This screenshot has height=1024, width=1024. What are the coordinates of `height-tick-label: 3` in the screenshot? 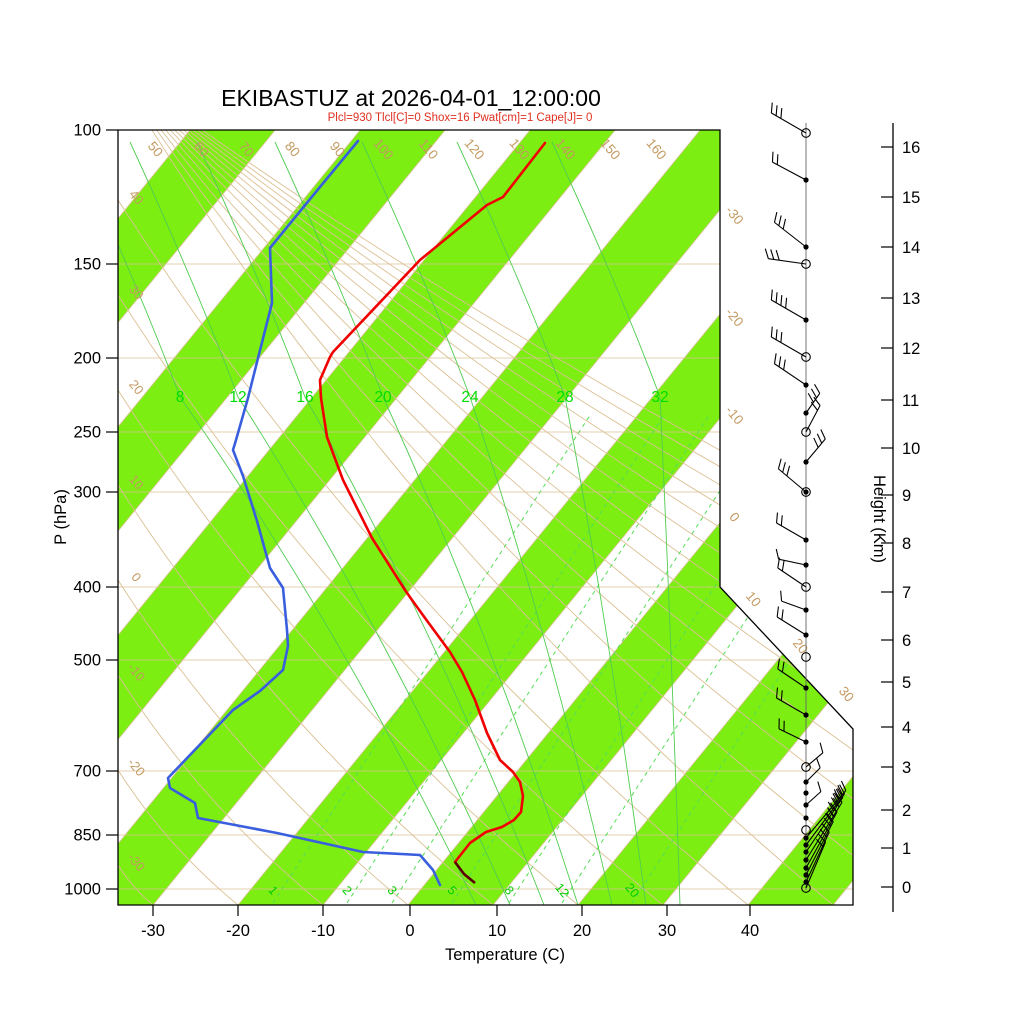 It's located at (906, 768).